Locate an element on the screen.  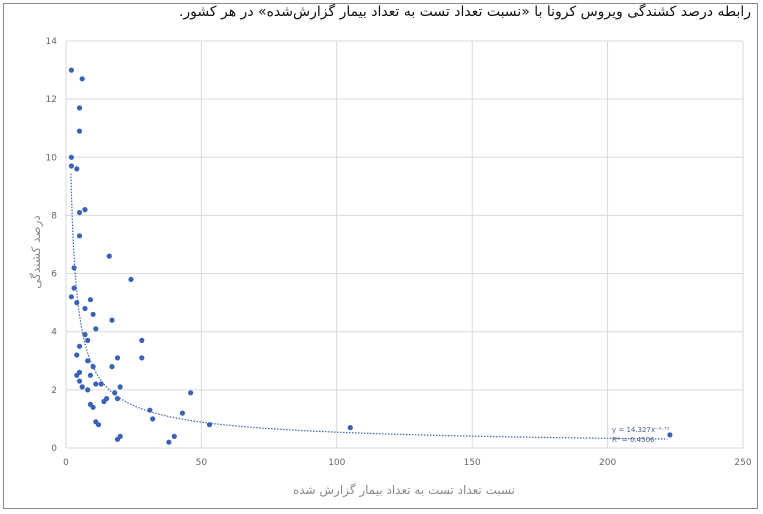
y-tick-label: 2 is located at coordinates (54, 391).